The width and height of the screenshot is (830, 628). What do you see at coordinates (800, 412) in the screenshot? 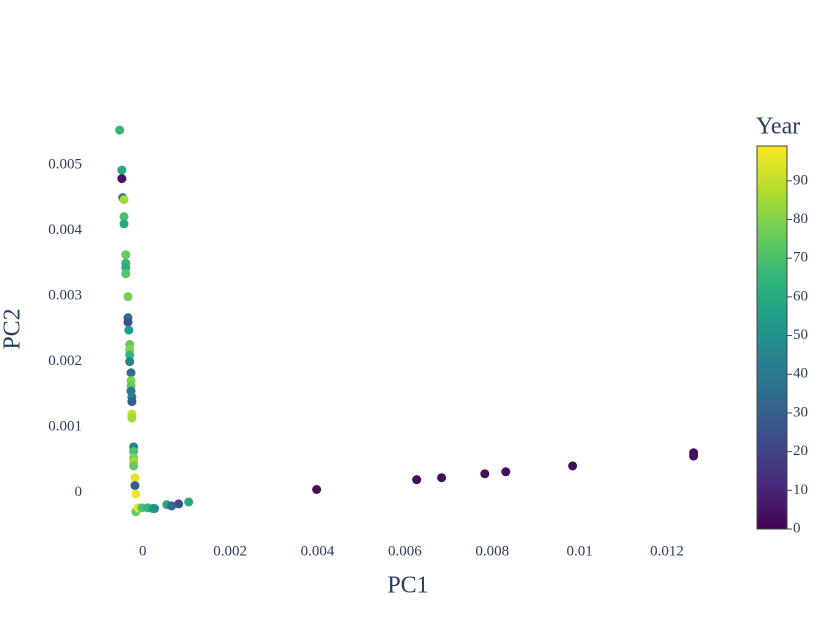
I see `colorbar-tick-label: 30` at bounding box center [800, 412].